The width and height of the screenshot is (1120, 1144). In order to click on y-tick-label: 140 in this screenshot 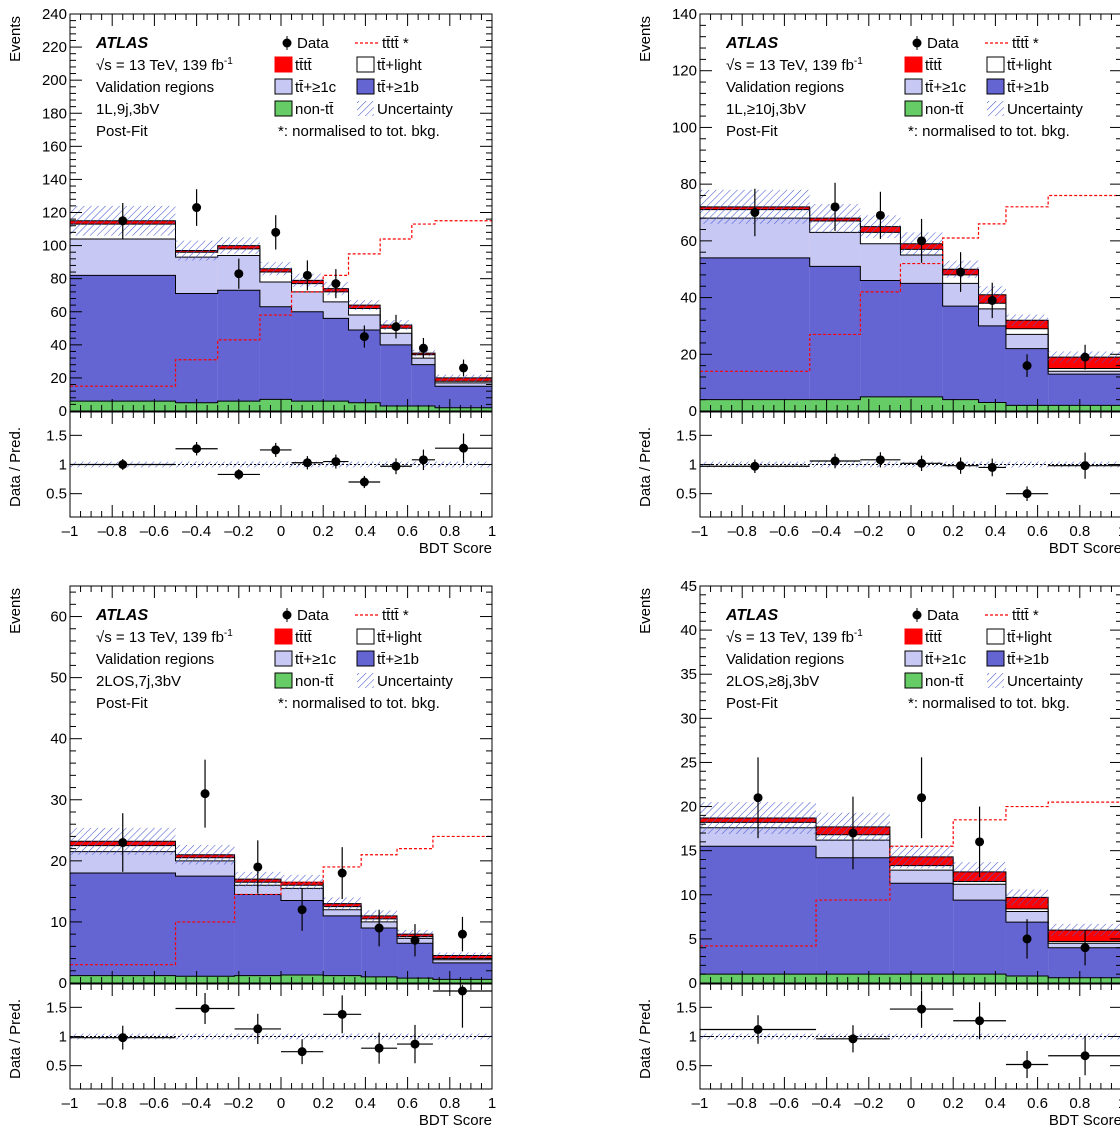, I will do `click(54, 179)`.